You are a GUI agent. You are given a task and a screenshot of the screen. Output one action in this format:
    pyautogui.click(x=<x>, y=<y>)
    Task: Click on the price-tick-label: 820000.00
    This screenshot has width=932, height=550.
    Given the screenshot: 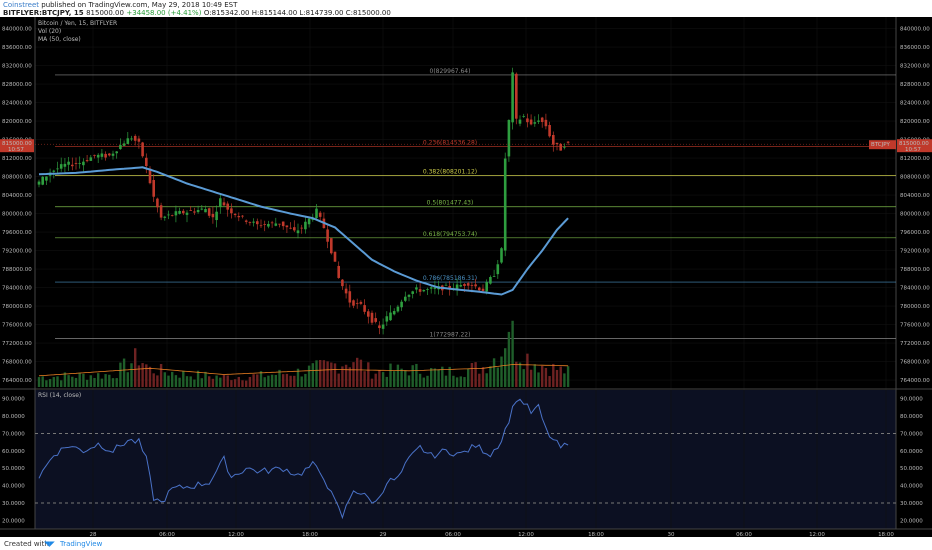 What is the action you would take?
    pyautogui.click(x=915, y=122)
    